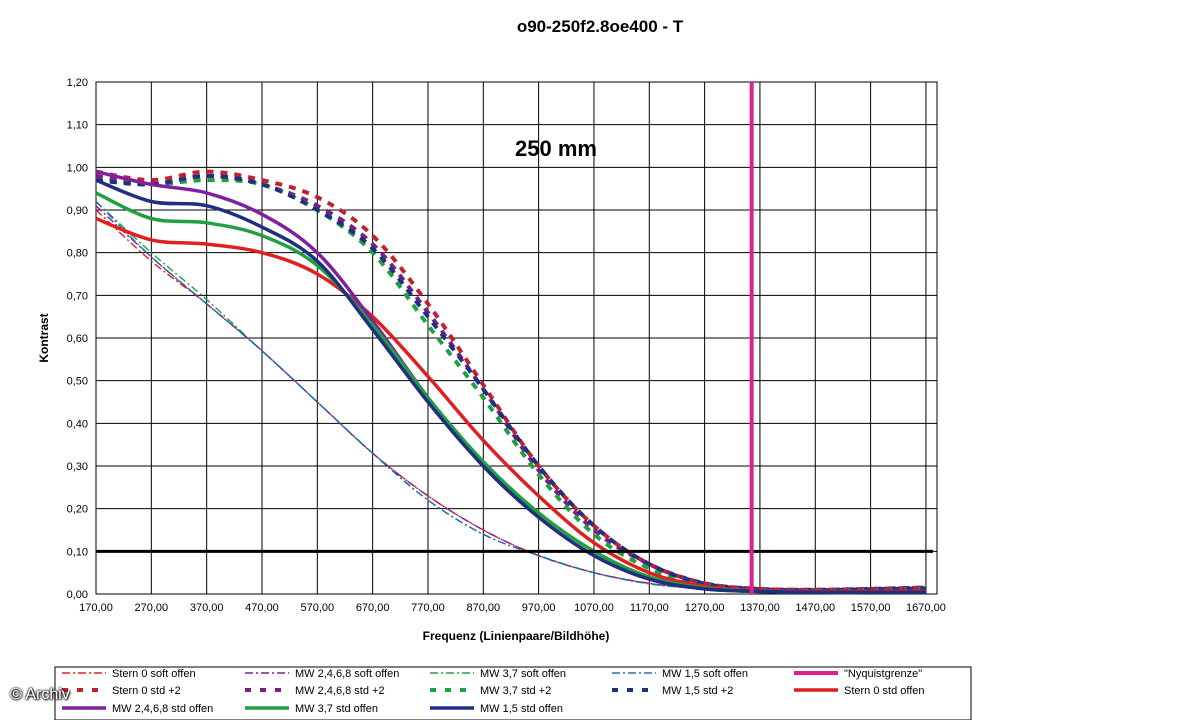  I want to click on y-tick-label: 0,10, so click(77, 552).